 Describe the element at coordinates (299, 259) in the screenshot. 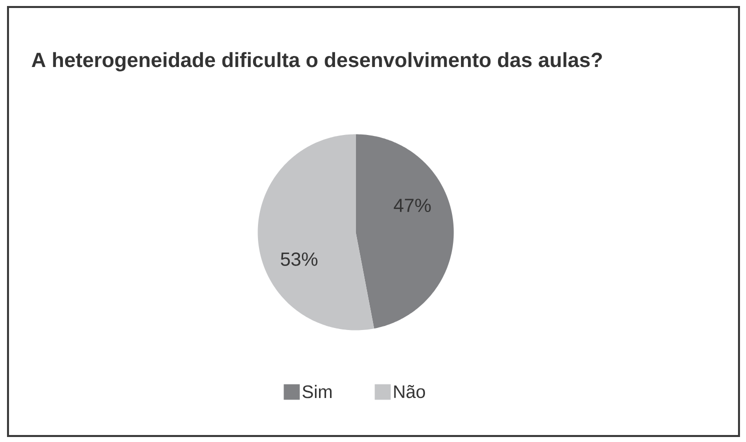

I see `data-label: 53%` at that location.